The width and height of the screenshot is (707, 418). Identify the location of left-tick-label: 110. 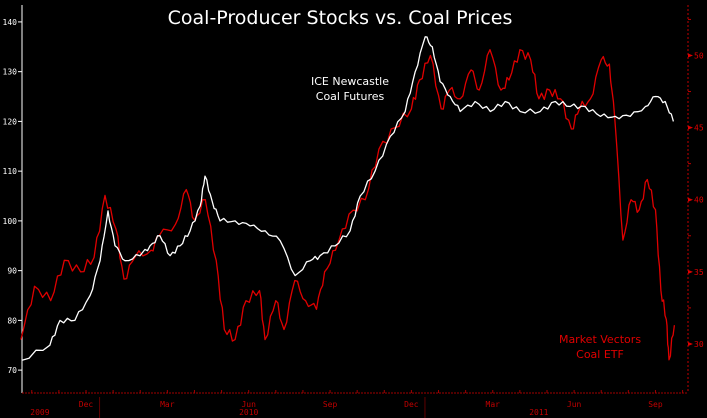
(10, 171).